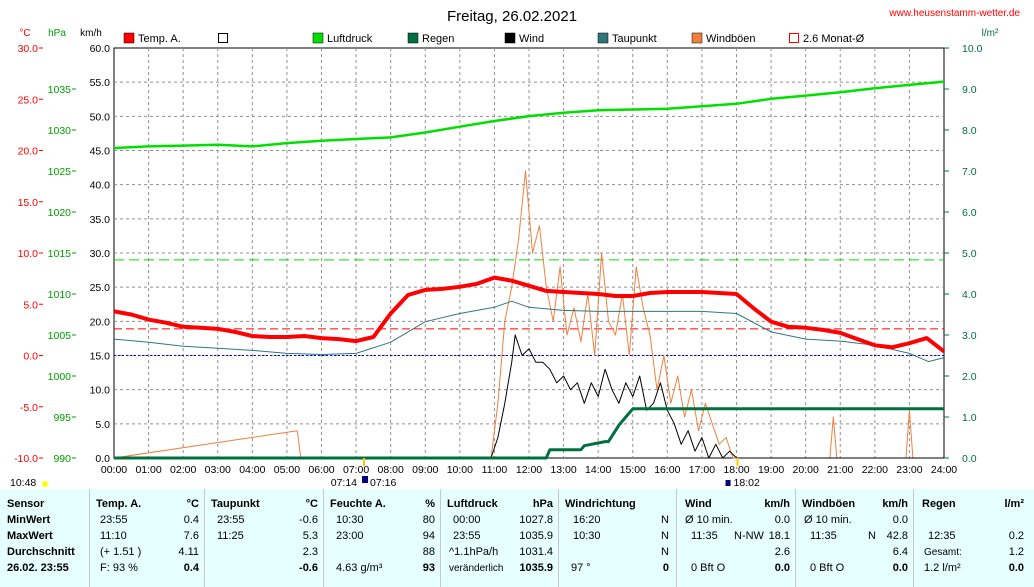 The image size is (1034, 587). I want to click on wind-tick-label: 50.0, so click(100, 117).